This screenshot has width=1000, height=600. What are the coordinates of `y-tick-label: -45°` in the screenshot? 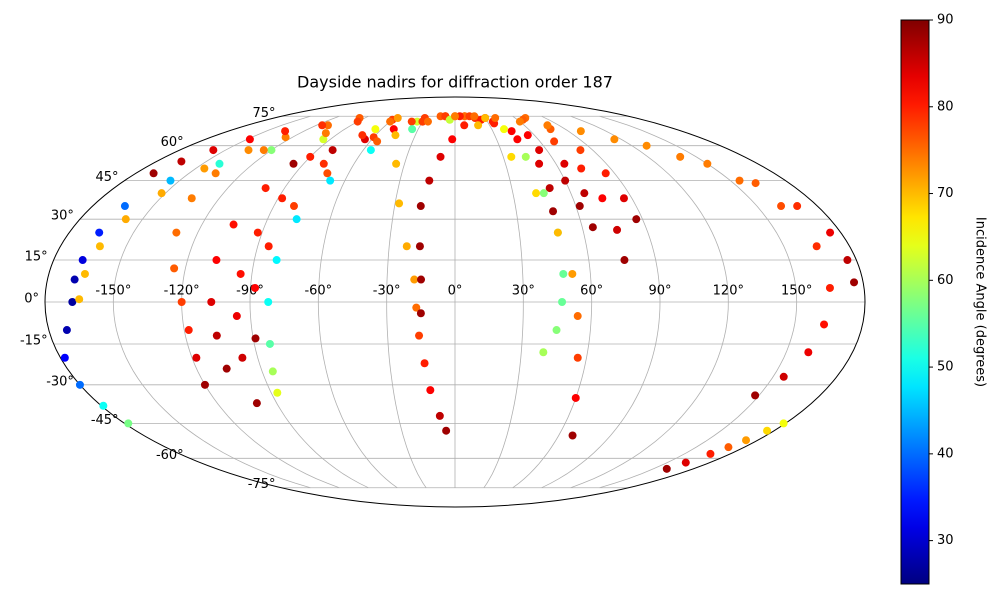 It's located at (105, 420).